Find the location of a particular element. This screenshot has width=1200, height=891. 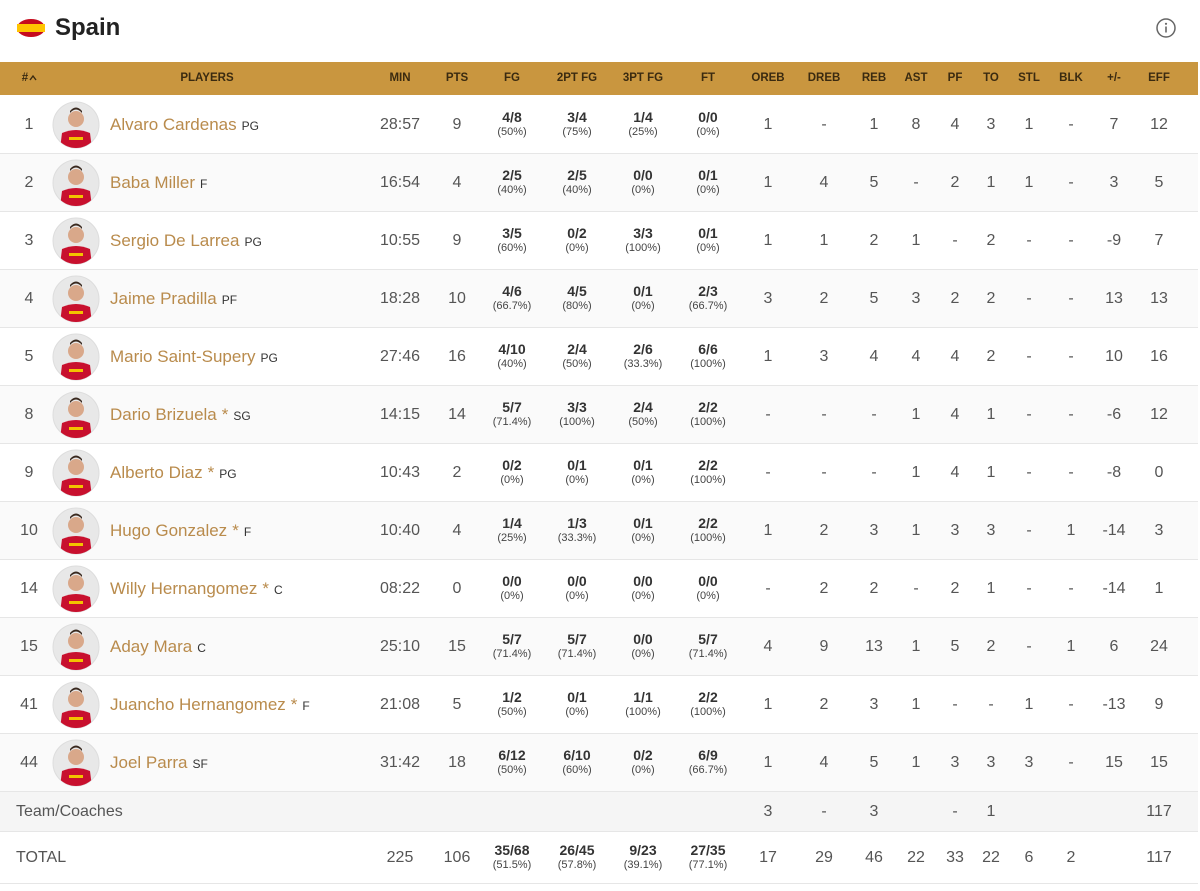

percentage: (33.3%) is located at coordinates (643, 364).